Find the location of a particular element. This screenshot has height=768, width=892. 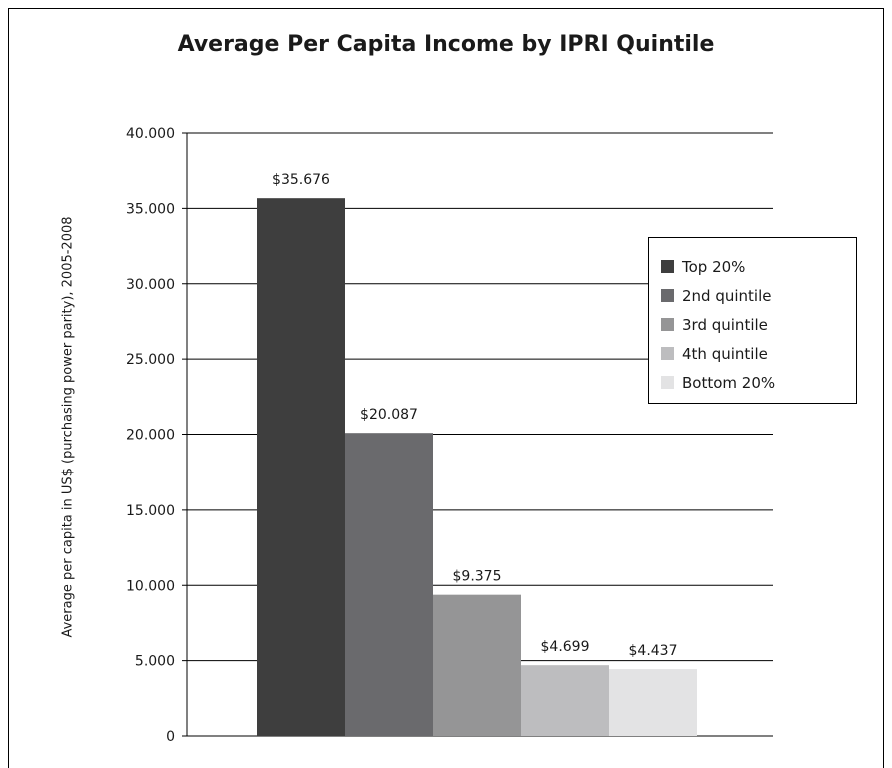

y-tick-label: 20.000 is located at coordinates (150, 436).